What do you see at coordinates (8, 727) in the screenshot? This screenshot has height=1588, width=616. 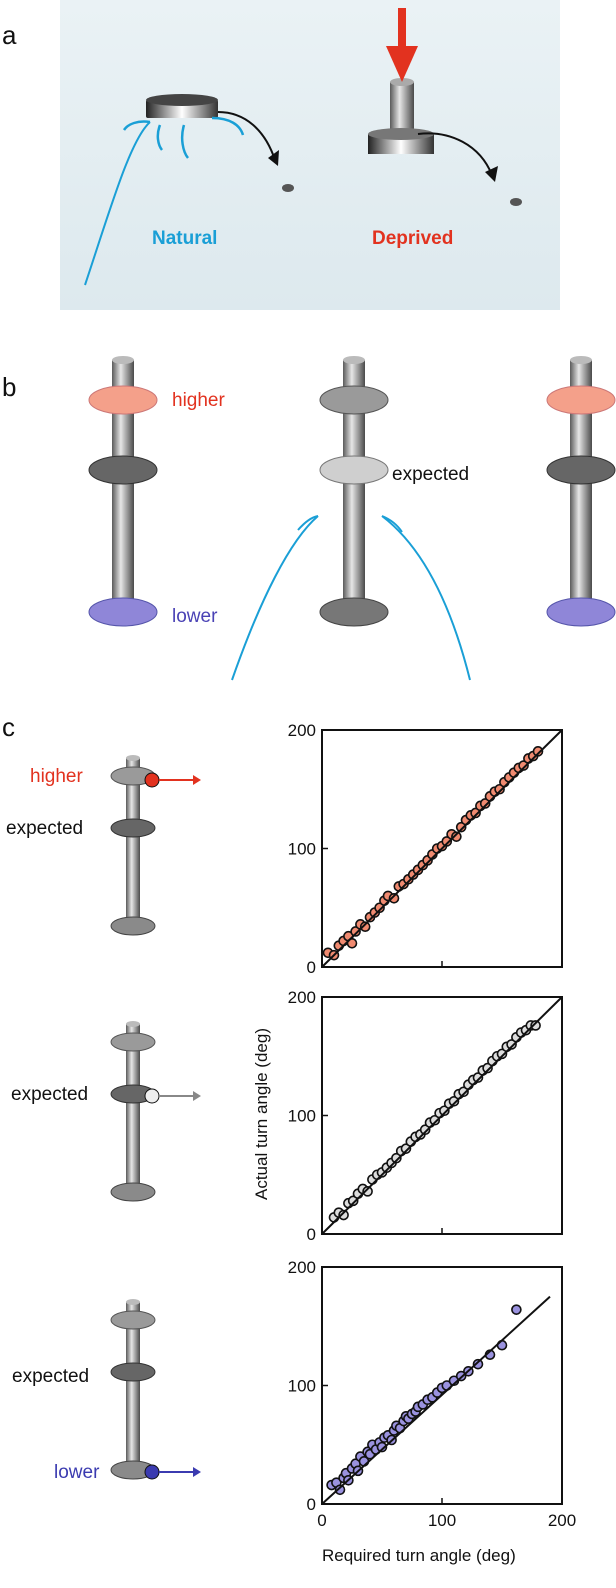 I see `panel-letter-c: c` at bounding box center [8, 727].